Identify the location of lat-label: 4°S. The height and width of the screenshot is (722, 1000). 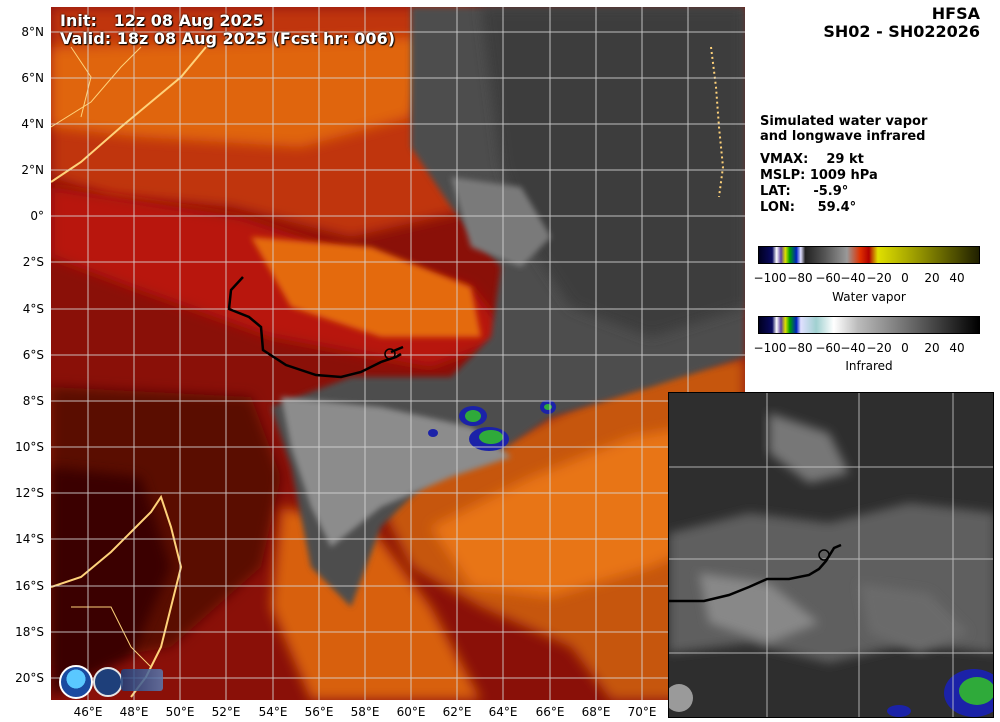
(33, 309).